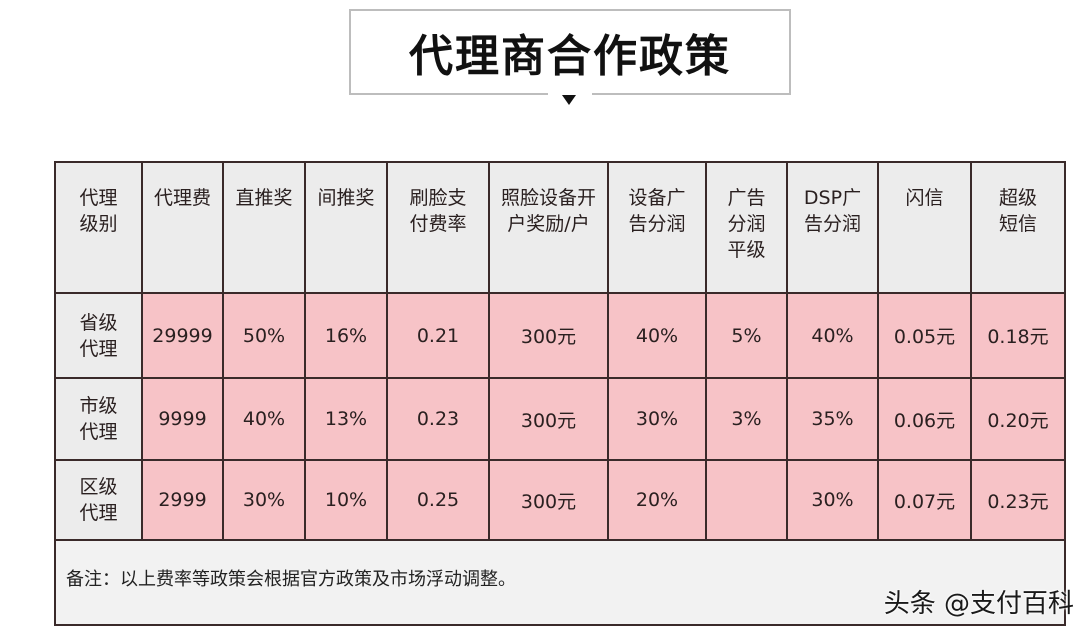 This screenshot has height=626, width=1080. I want to click on cell-level: 省级 代理, so click(98, 335).